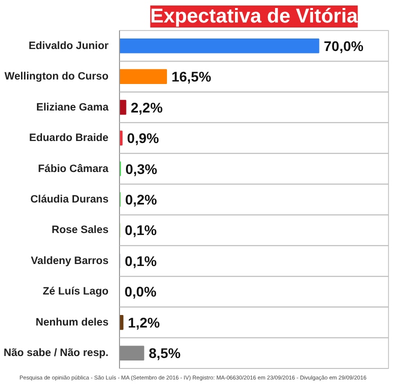 Image resolution: width=400 pixels, height=386 pixels. I want to click on data-label: 0,3%, so click(141, 168).